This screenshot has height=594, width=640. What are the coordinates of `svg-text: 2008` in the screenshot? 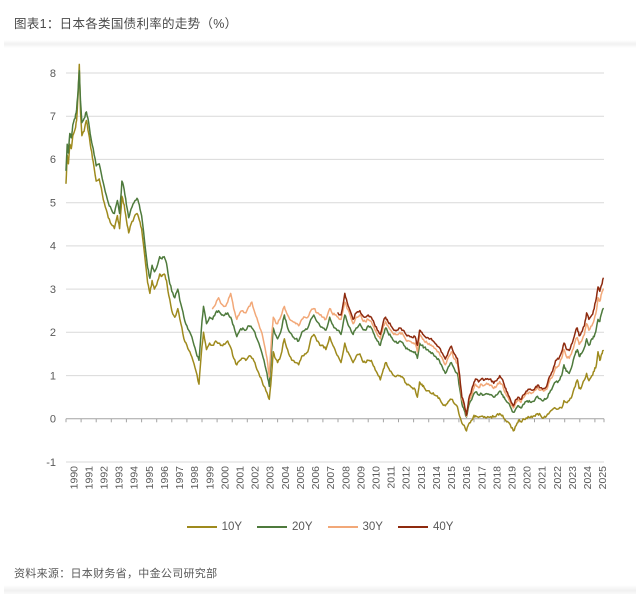 It's located at (346, 478).